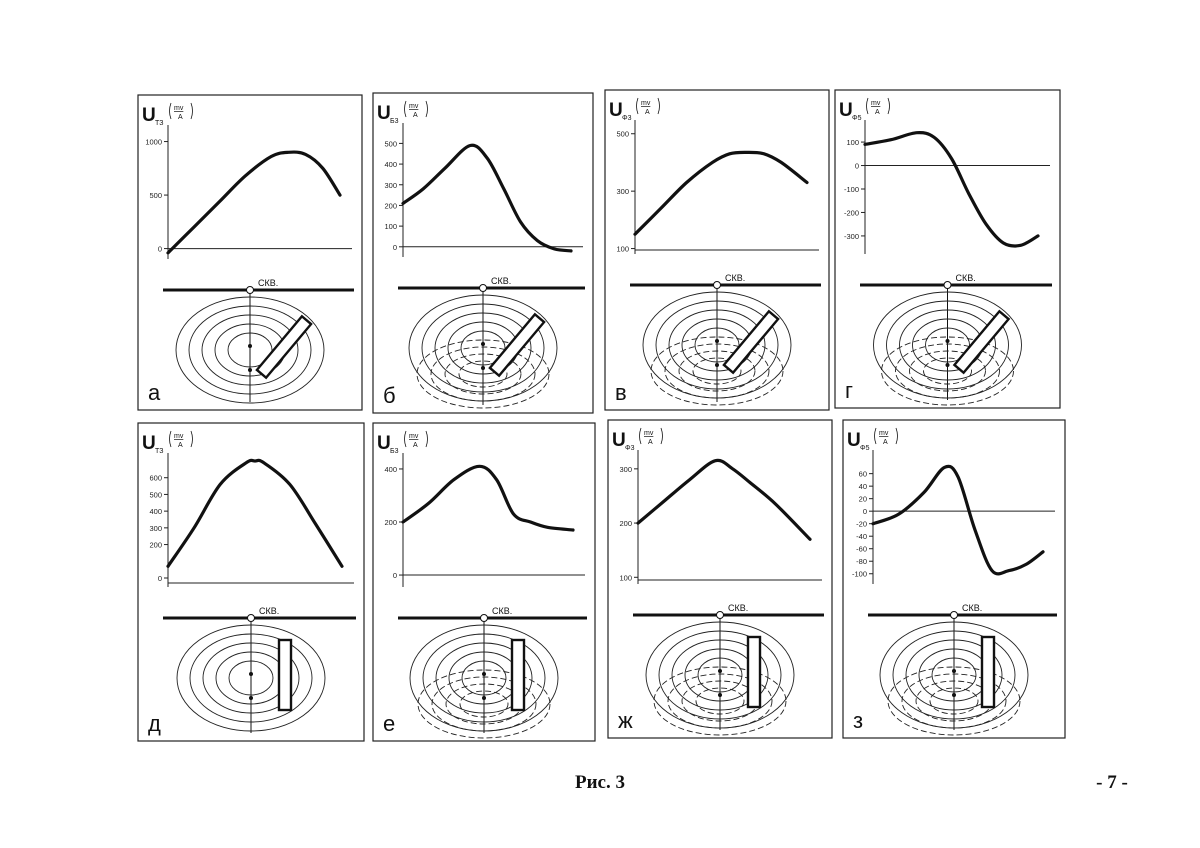  Describe the element at coordinates (625, 720) in the screenshot. I see `panel-letter: ж` at that location.